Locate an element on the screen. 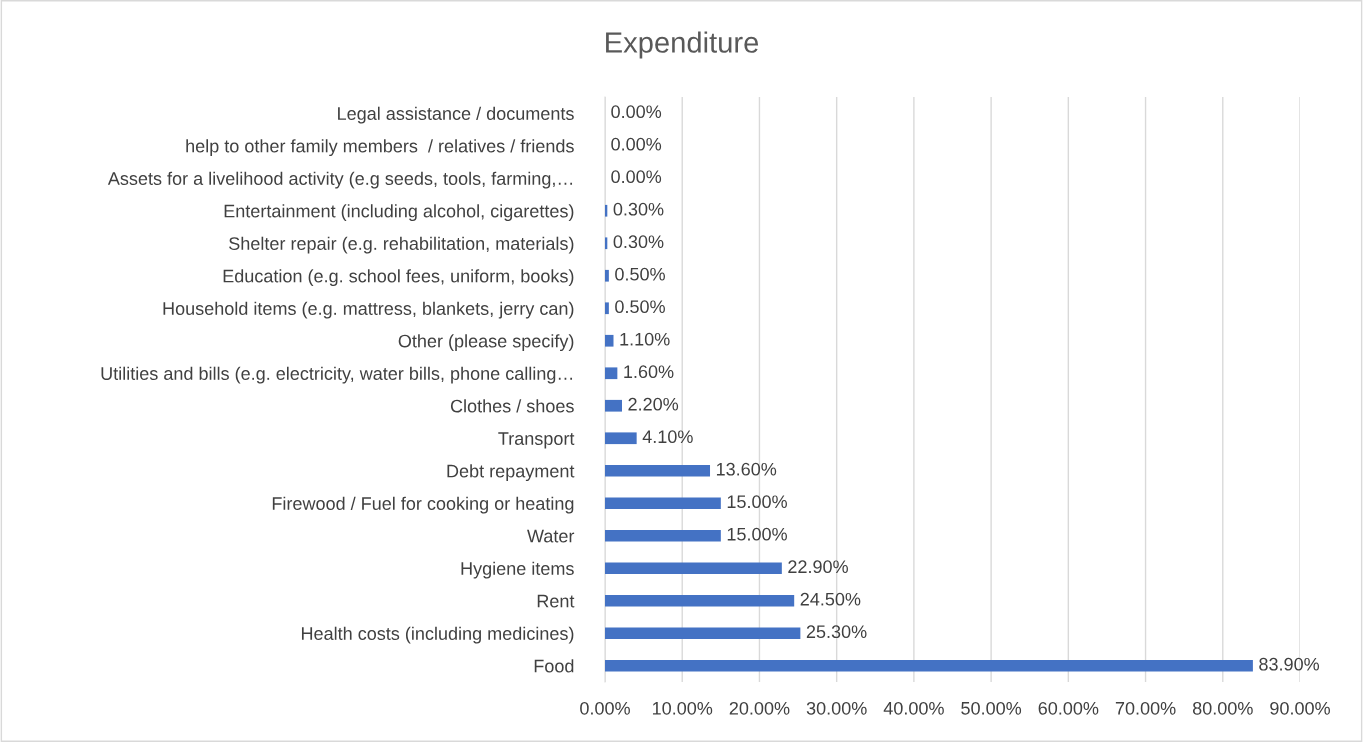  y-tick-label: Entertainment (including alcohol, cigarettes) is located at coordinates (399, 213).